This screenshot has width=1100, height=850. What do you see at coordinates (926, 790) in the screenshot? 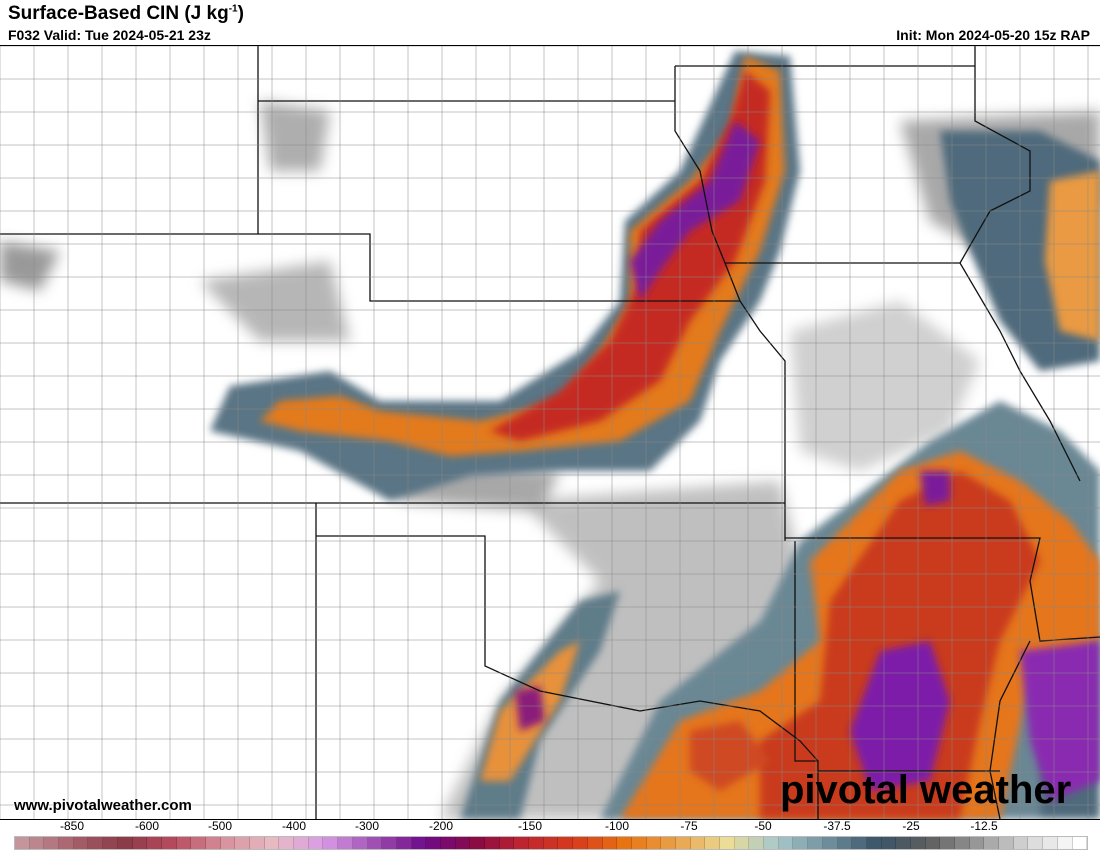
I see `pivotal-weather-logo: pivotal weather` at bounding box center [926, 790].